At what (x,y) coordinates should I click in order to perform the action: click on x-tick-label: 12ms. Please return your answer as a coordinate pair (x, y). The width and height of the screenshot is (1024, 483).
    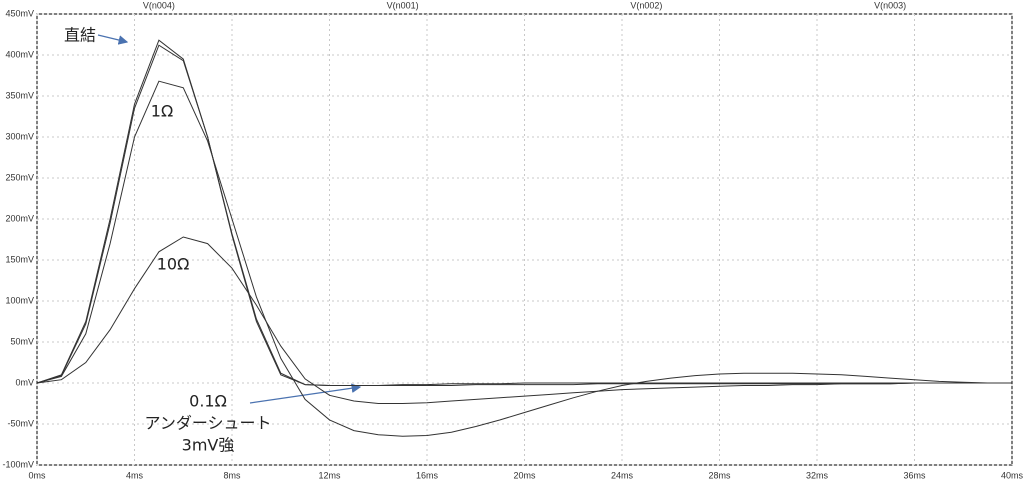
    Looking at the image, I should click on (329, 475).